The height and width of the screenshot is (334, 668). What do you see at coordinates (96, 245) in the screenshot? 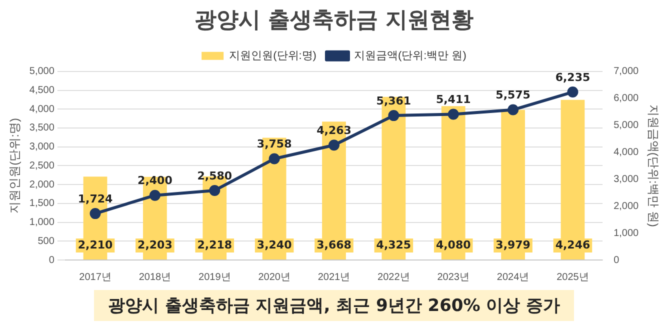
I see `data-label: 2,210` at bounding box center [96, 245].